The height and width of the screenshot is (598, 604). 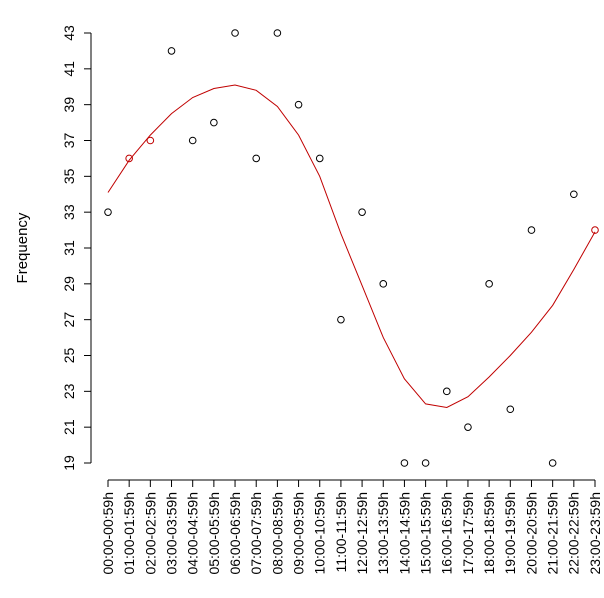 What do you see at coordinates (362, 533) in the screenshot?
I see `x-tick-label: 12:00-12:59h` at bounding box center [362, 533].